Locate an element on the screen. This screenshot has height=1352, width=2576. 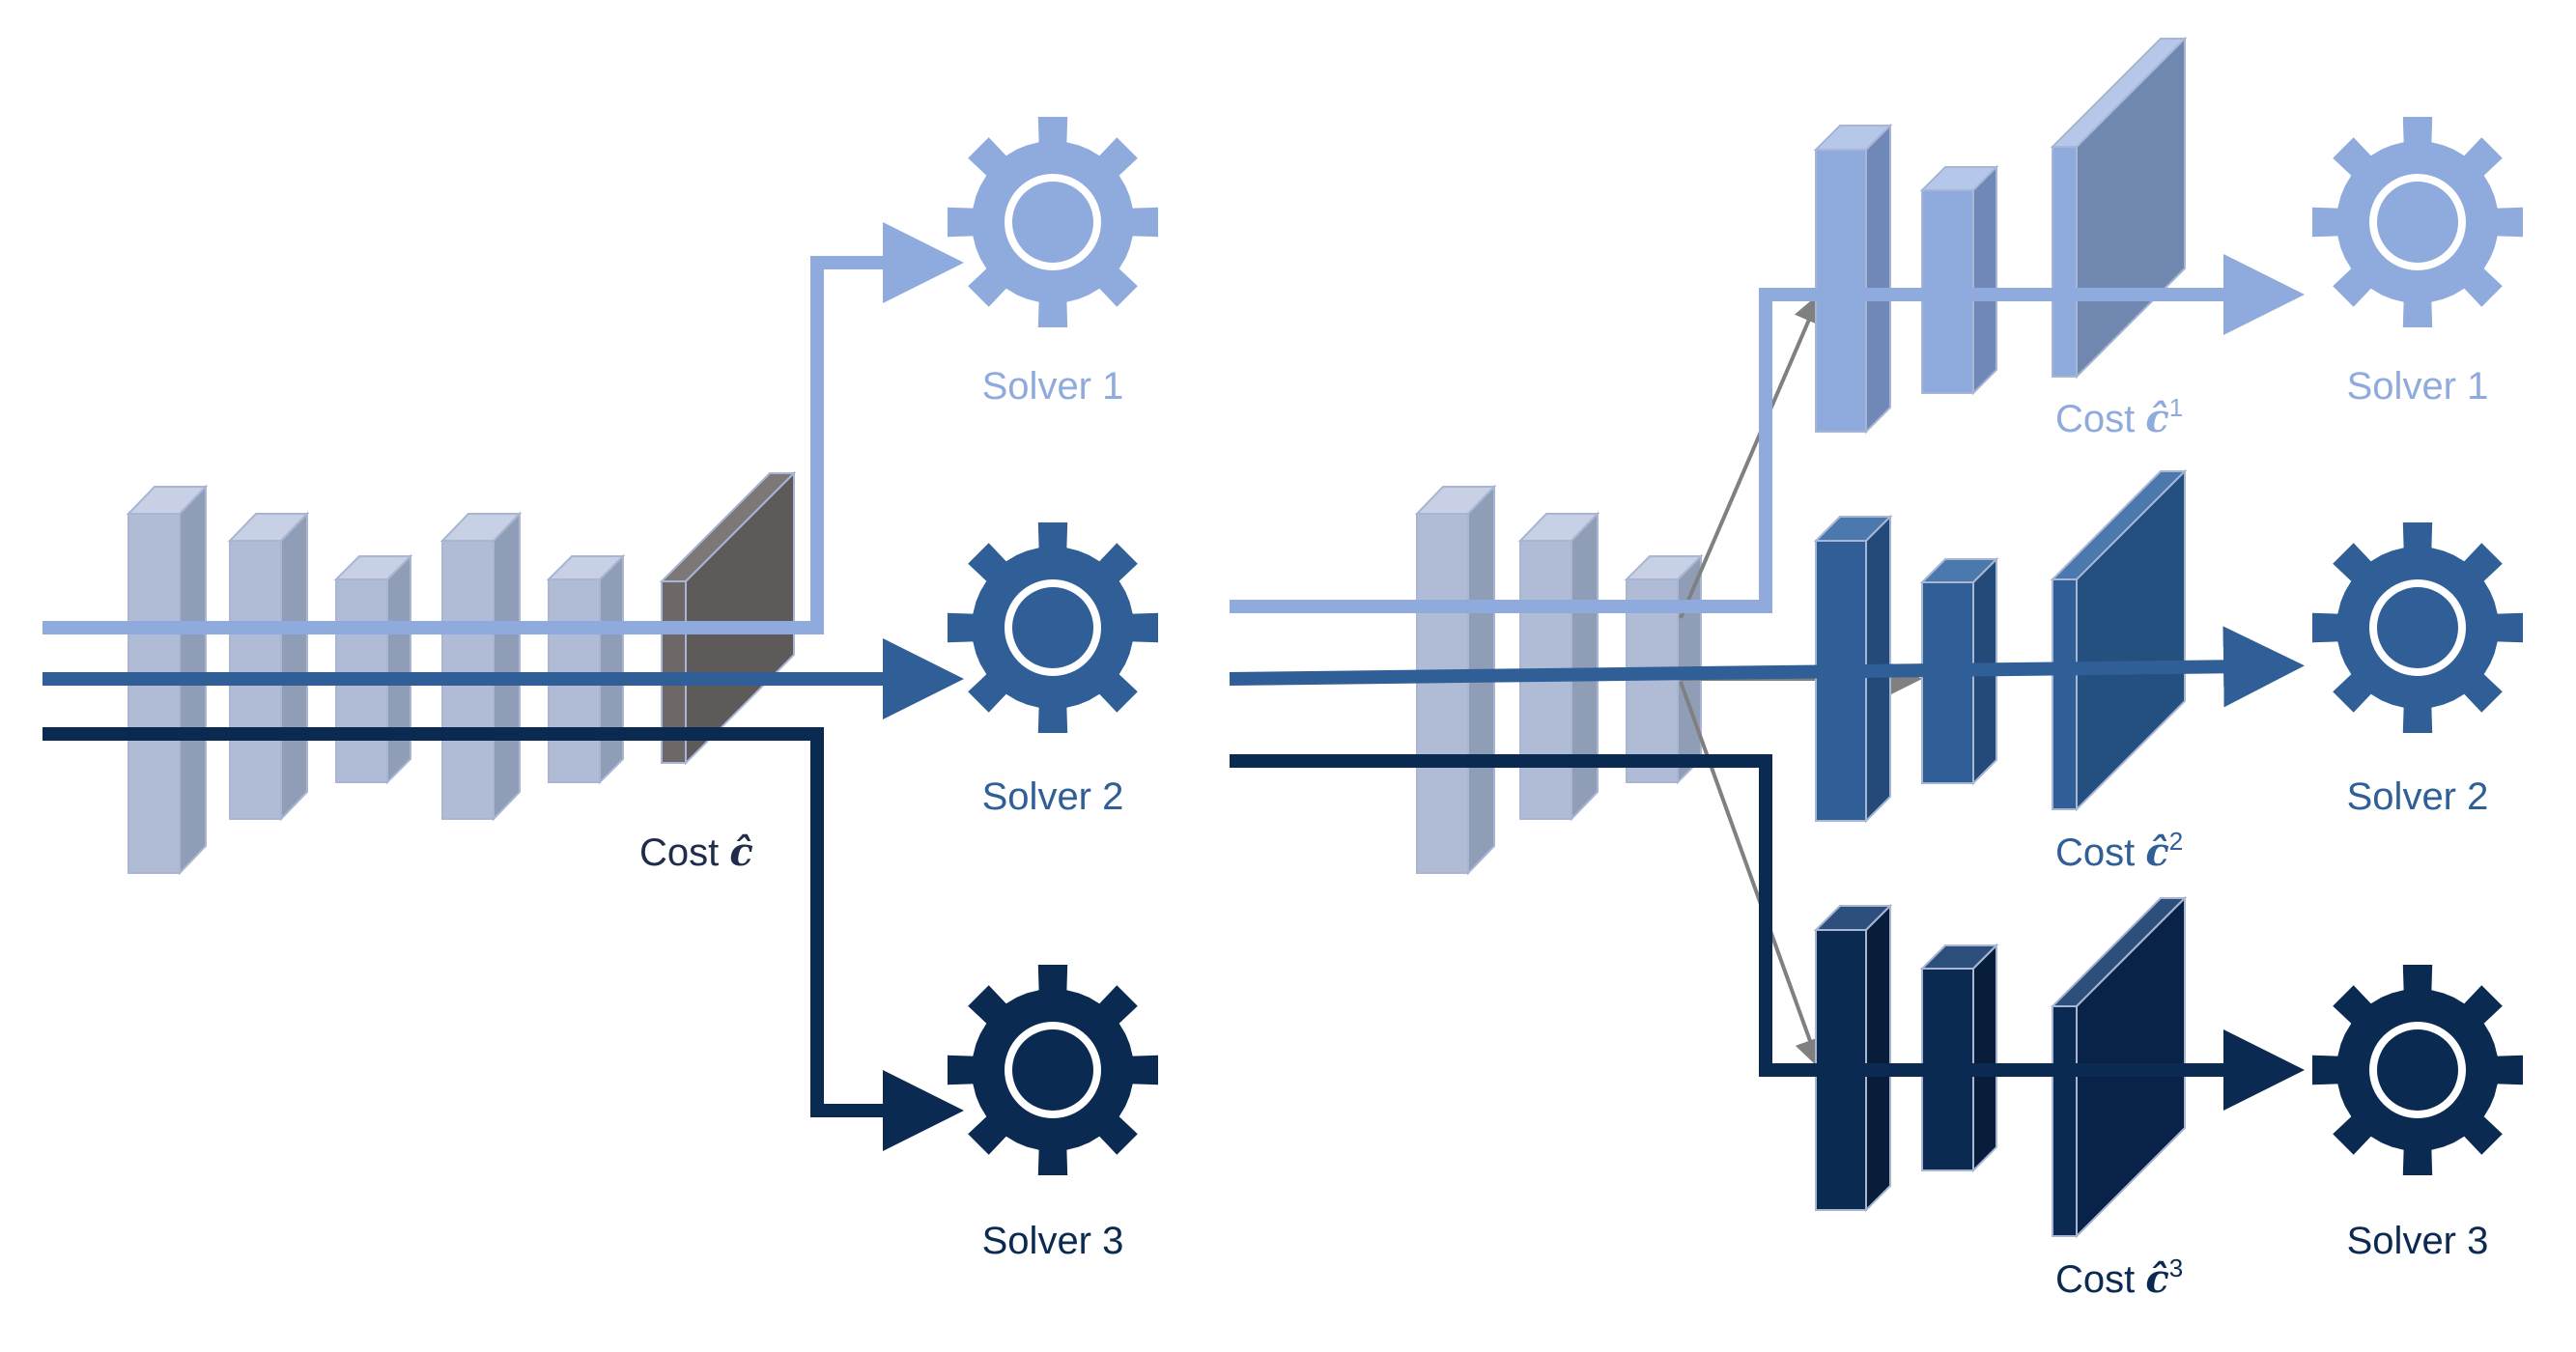
left-cost-layer is located at coordinates (728, 618).